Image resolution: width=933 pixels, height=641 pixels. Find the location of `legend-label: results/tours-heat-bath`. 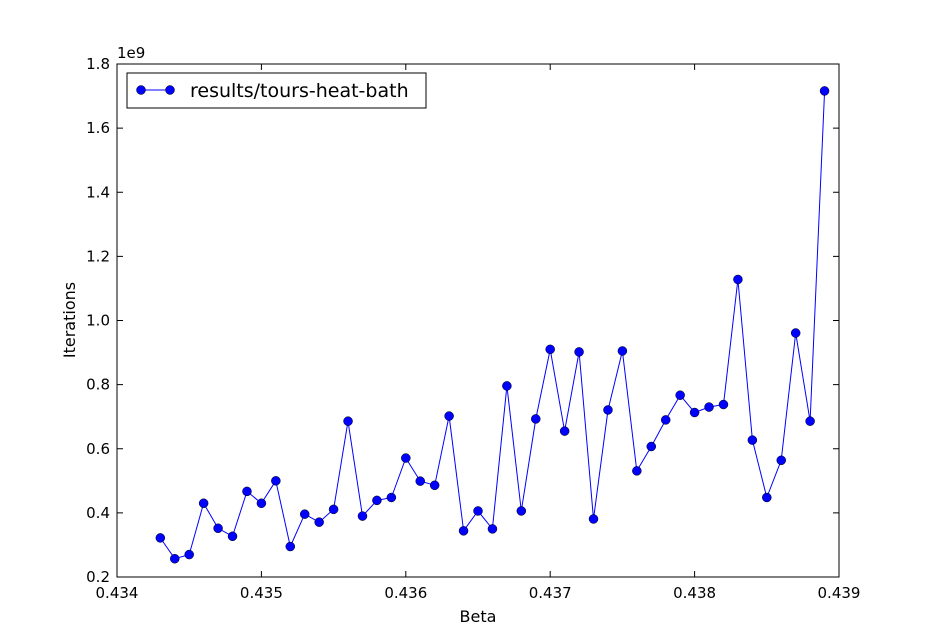

legend-label: results/tours-heat-bath is located at coordinates (299, 91).